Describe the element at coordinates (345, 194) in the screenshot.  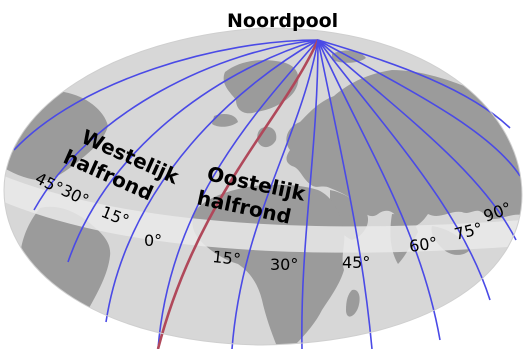
I see `meridian-45e` at that location.